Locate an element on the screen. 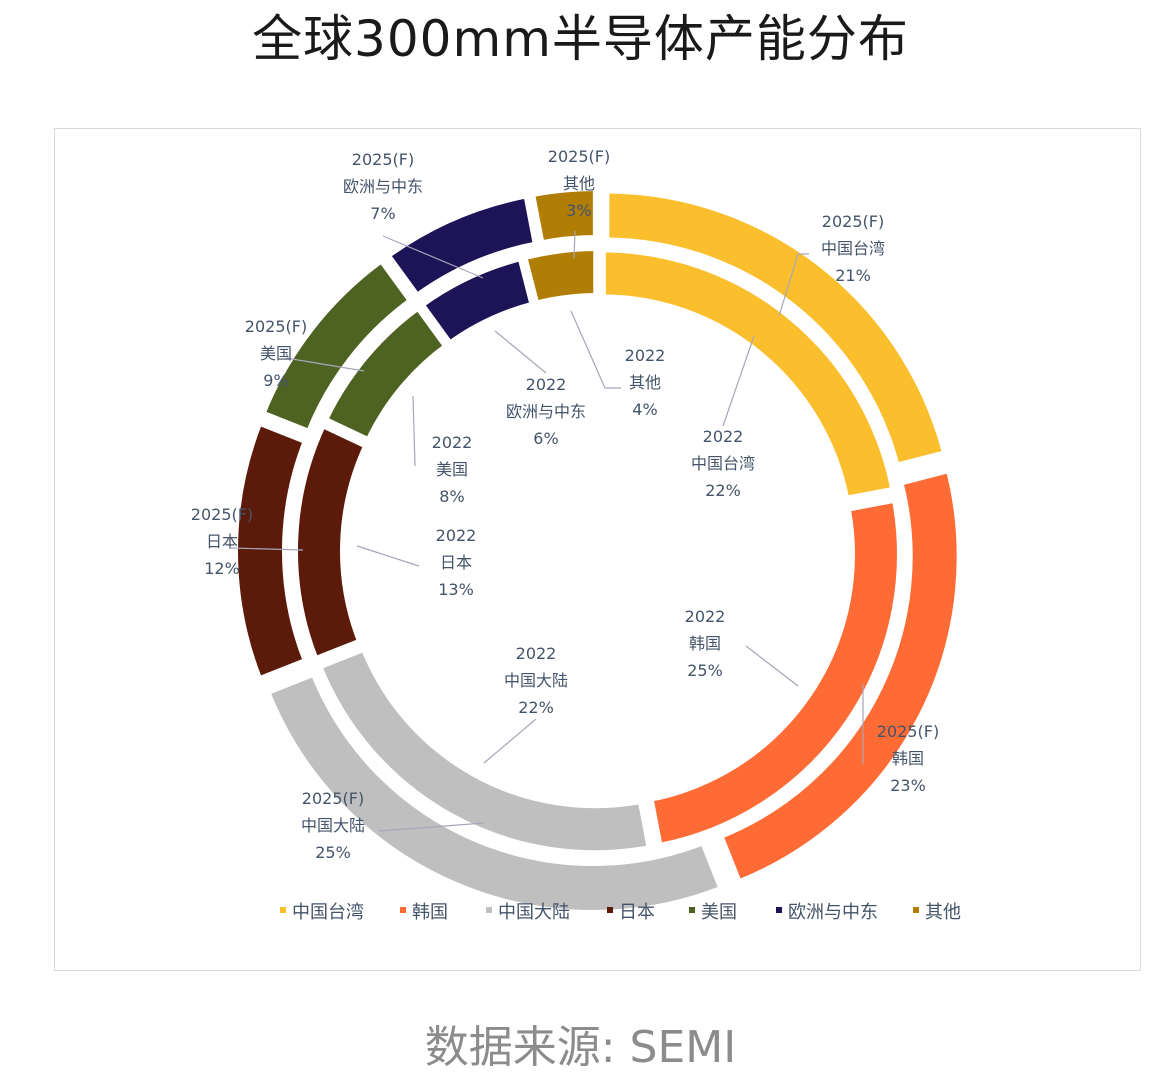 The image size is (1161, 1083). data-label-2022-欧洲与中东-category: 欧洲与中东 is located at coordinates (546, 411).